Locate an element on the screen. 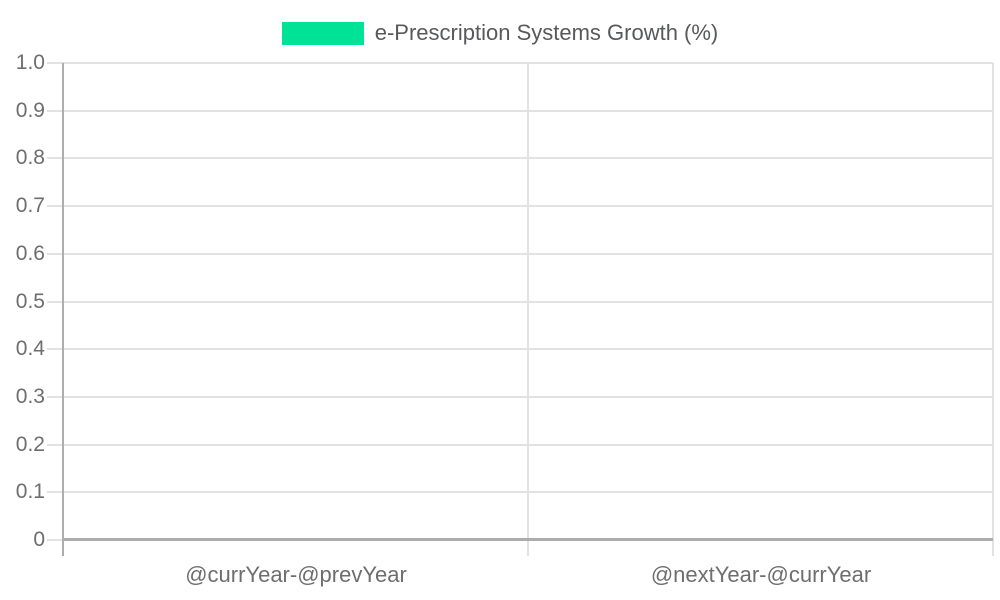 The image size is (1000, 600). y-tick-label: 0 is located at coordinates (39, 539).